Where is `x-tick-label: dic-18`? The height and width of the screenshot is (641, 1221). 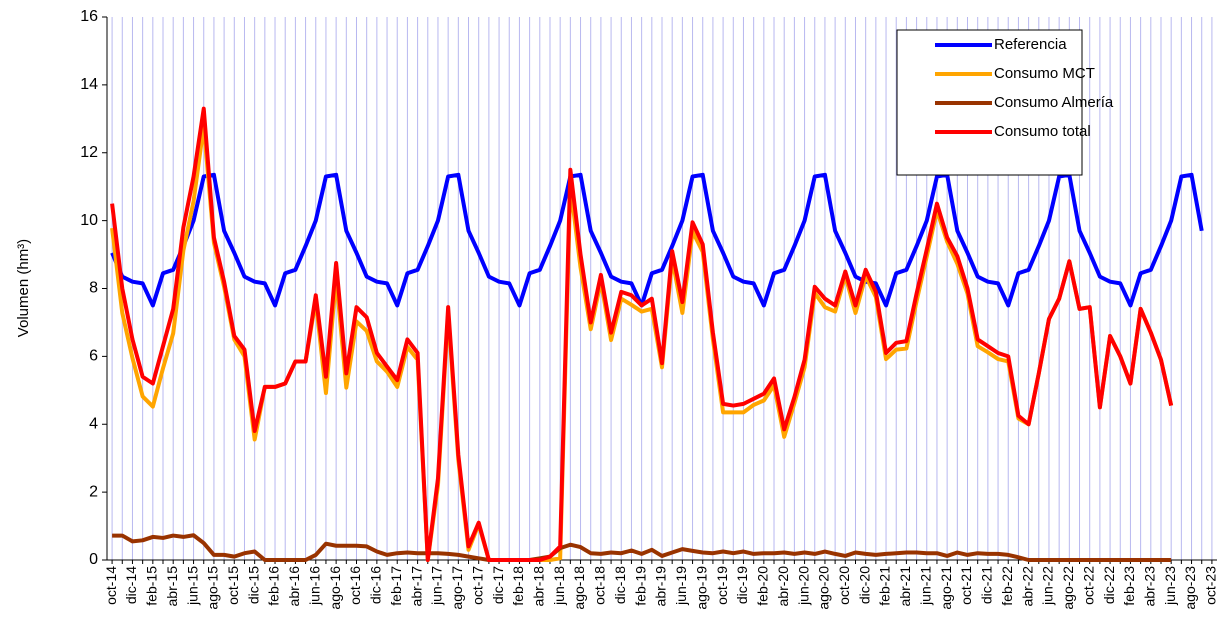
x-tick-label: dic-18 is located at coordinates (620, 585).